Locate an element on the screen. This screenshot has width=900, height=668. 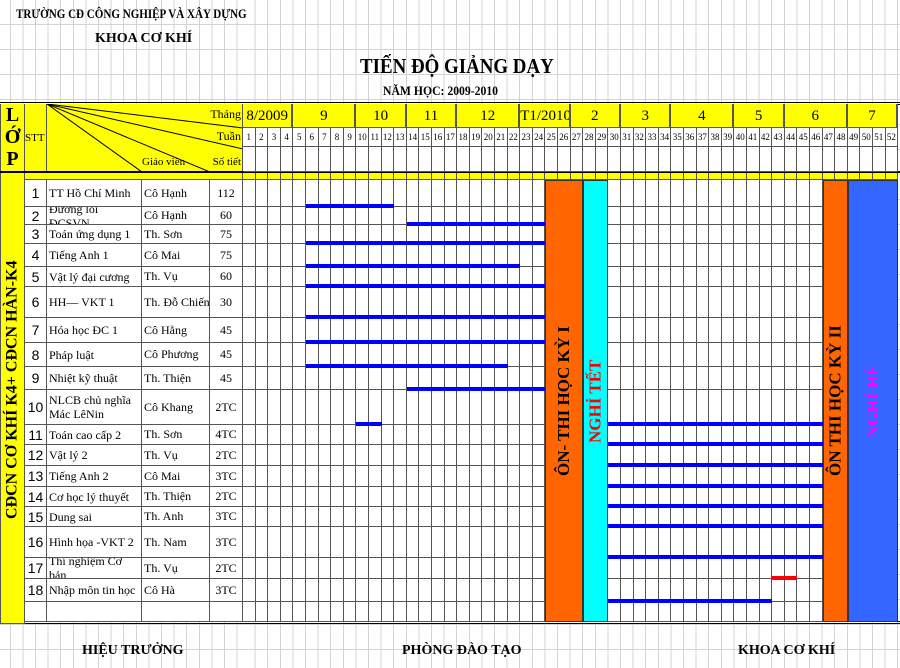
hours-cell: 2TC is located at coordinates (226, 497).